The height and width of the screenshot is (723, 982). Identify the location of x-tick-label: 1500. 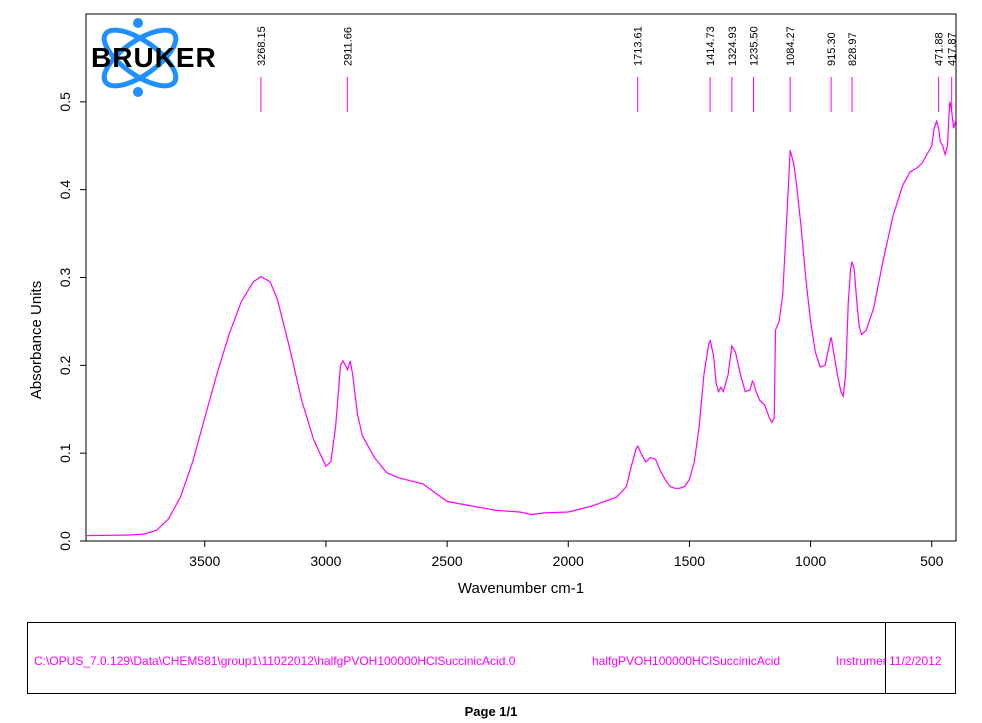
(689, 561).